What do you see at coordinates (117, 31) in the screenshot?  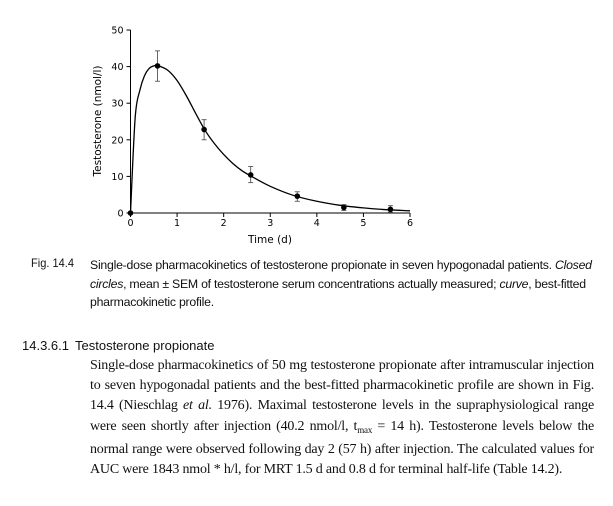 I see `y-tick-label: 50` at bounding box center [117, 31].